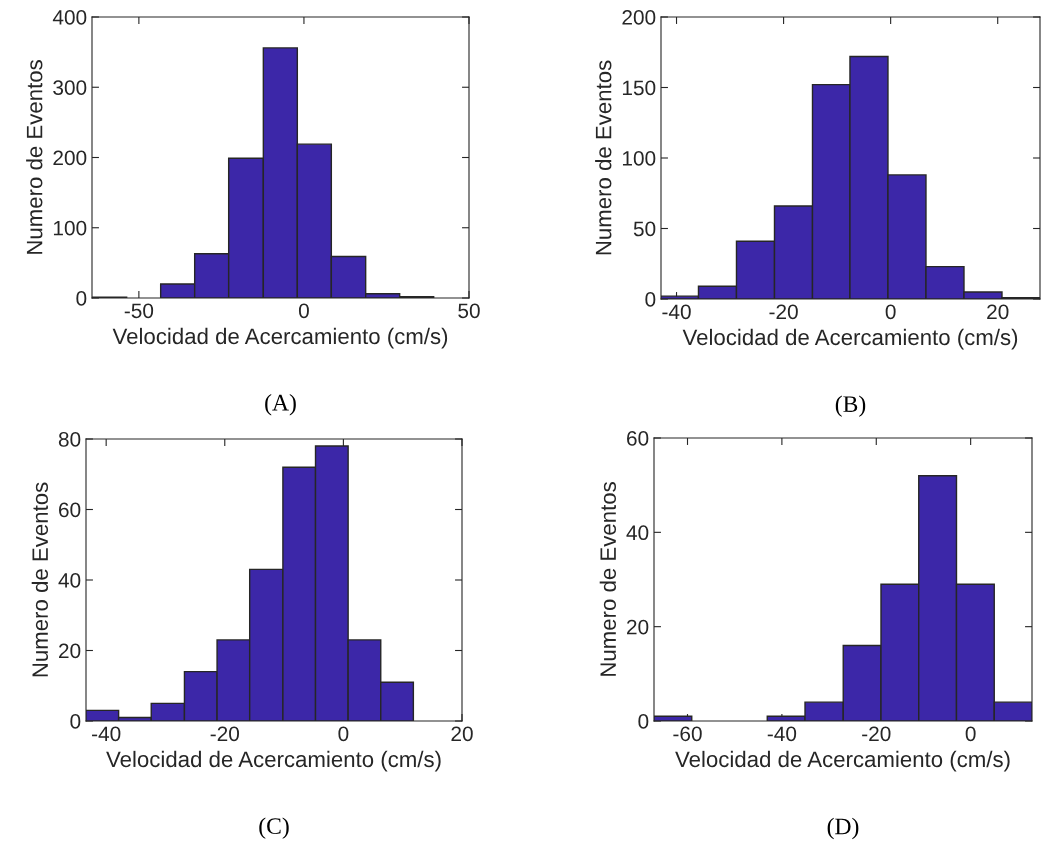 This screenshot has height=842, width=1052. What do you see at coordinates (469, 311) in the screenshot?
I see `x-tick-label: 50` at bounding box center [469, 311].